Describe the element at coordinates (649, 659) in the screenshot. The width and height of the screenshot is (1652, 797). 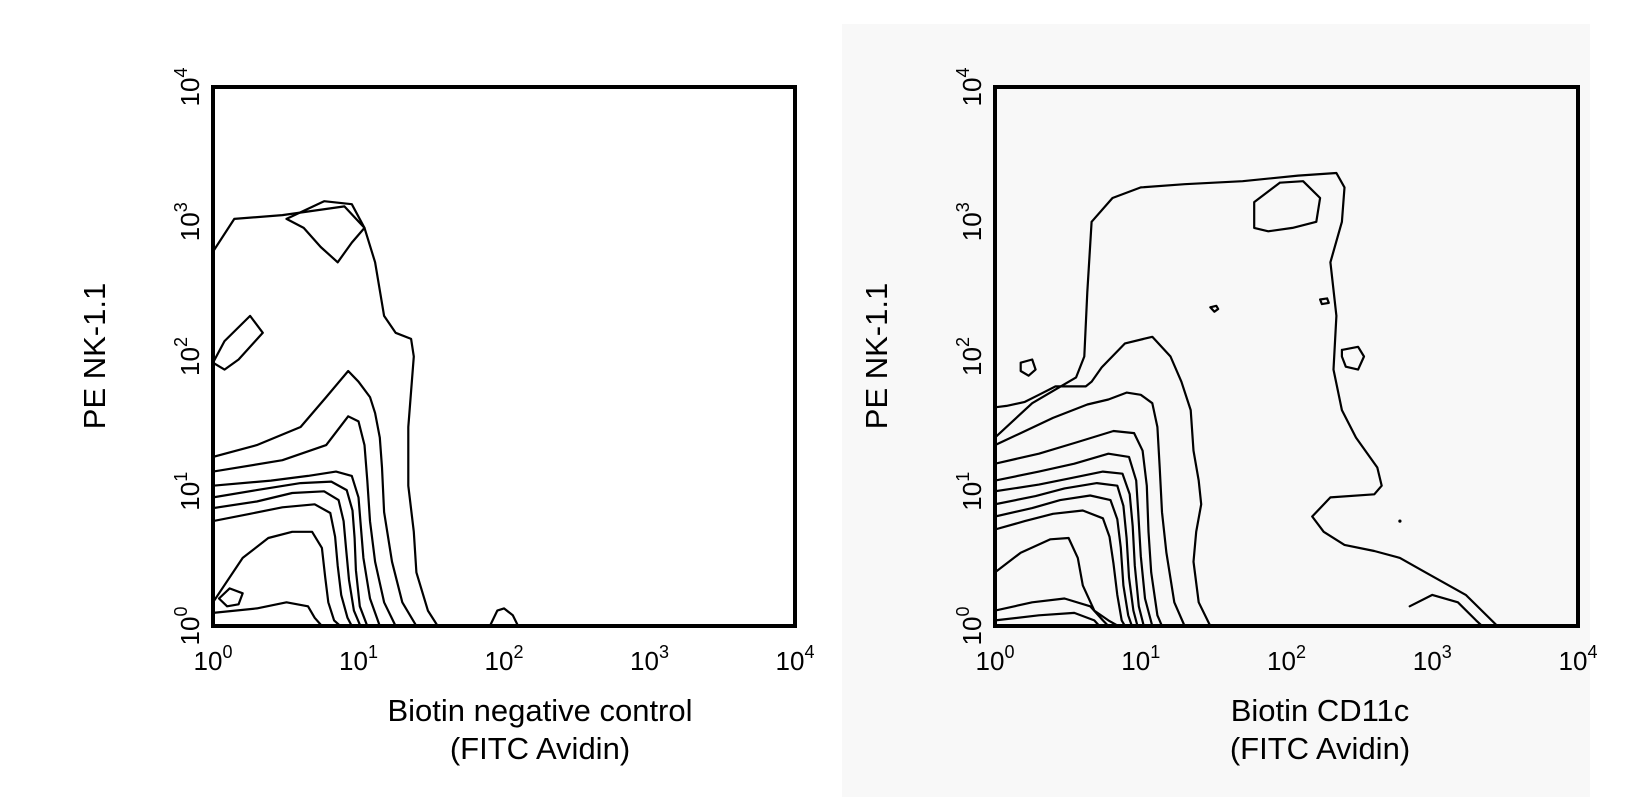
I see `x-tick-label-left-3: 10³` at that location.